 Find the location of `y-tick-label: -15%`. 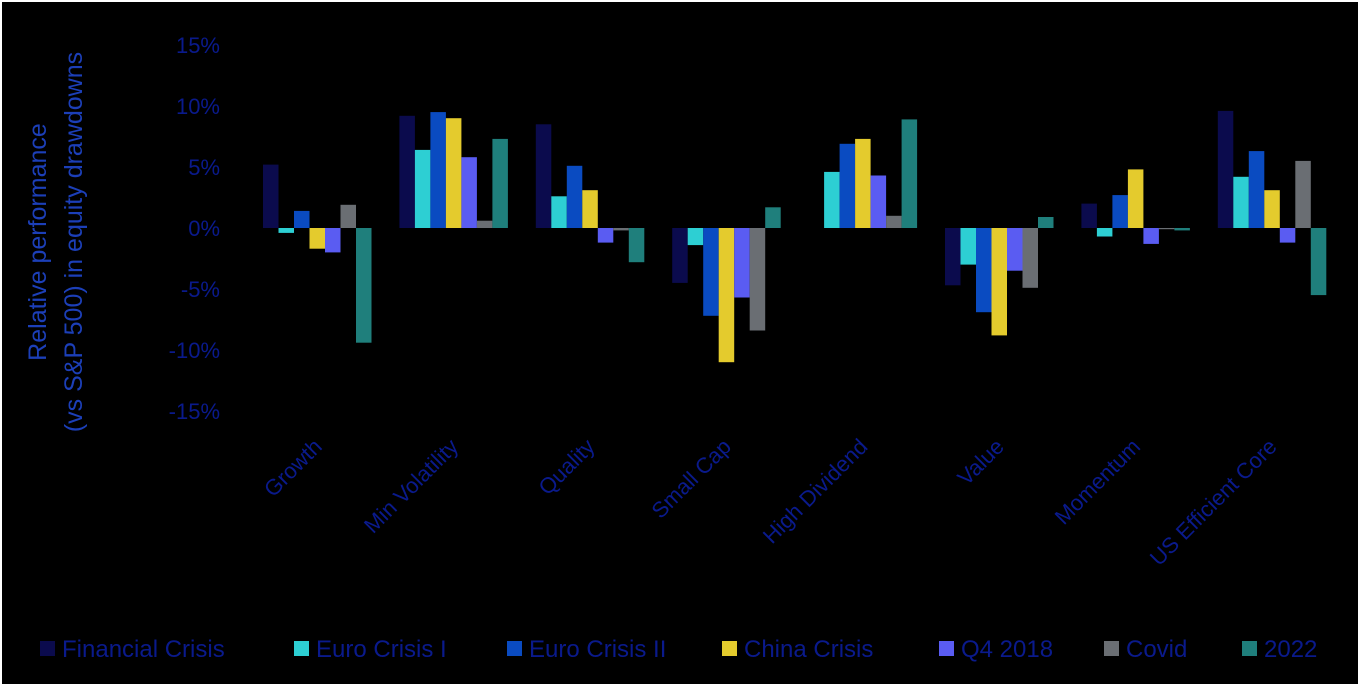

y-tick-label: -15% is located at coordinates (194, 411).